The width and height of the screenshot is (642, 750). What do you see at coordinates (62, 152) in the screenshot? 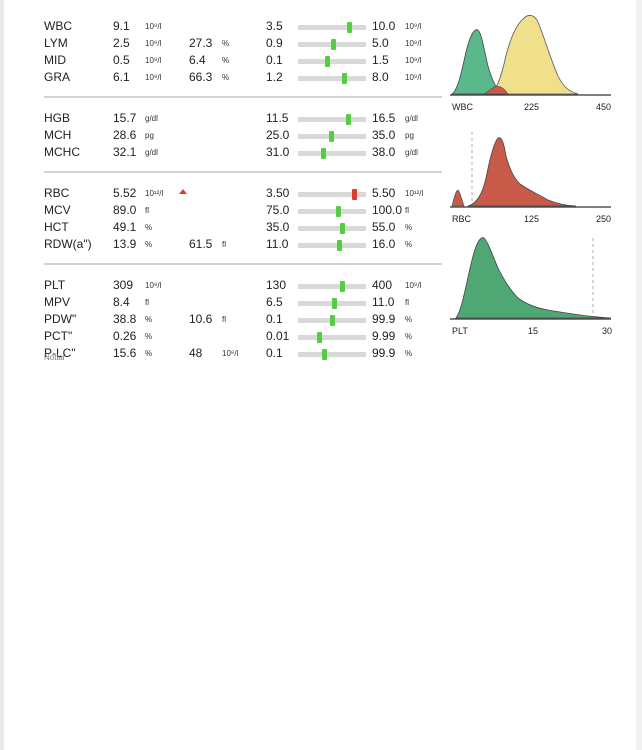
I see `parameter-name: MCHC` at bounding box center [62, 152].